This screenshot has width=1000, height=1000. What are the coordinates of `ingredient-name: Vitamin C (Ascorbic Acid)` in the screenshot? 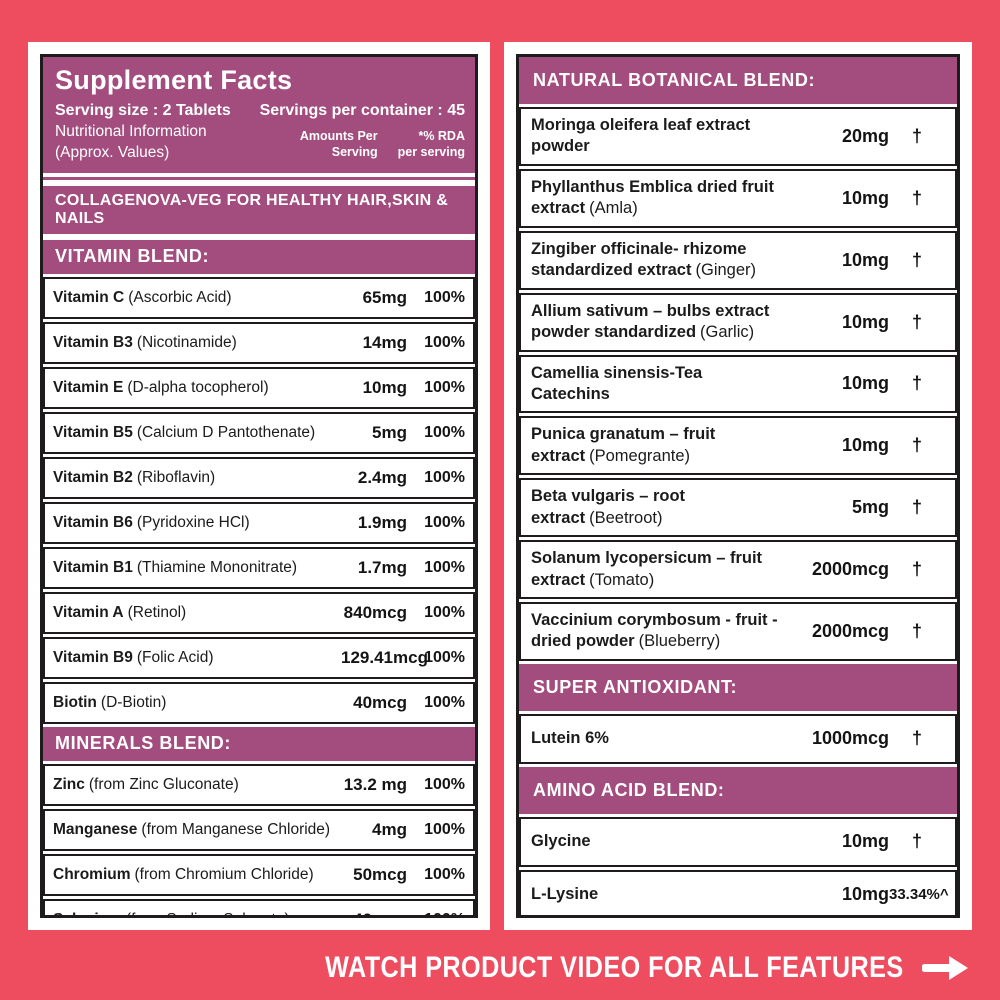 It's located at (197, 298).